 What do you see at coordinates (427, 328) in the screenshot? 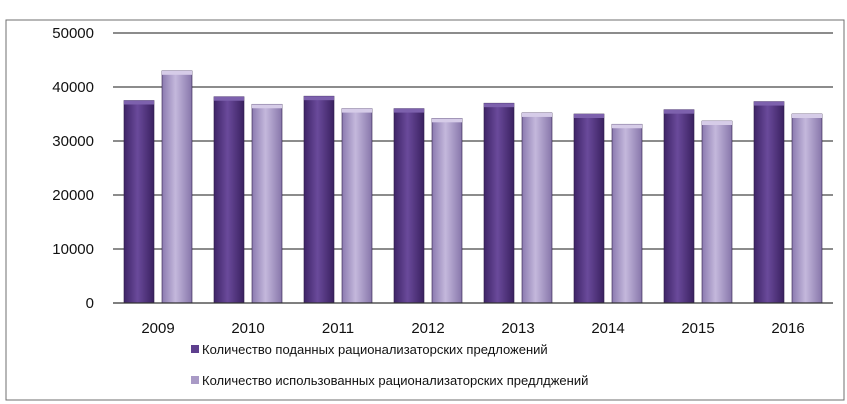
I see `x-tick-label: 2012` at bounding box center [427, 328].